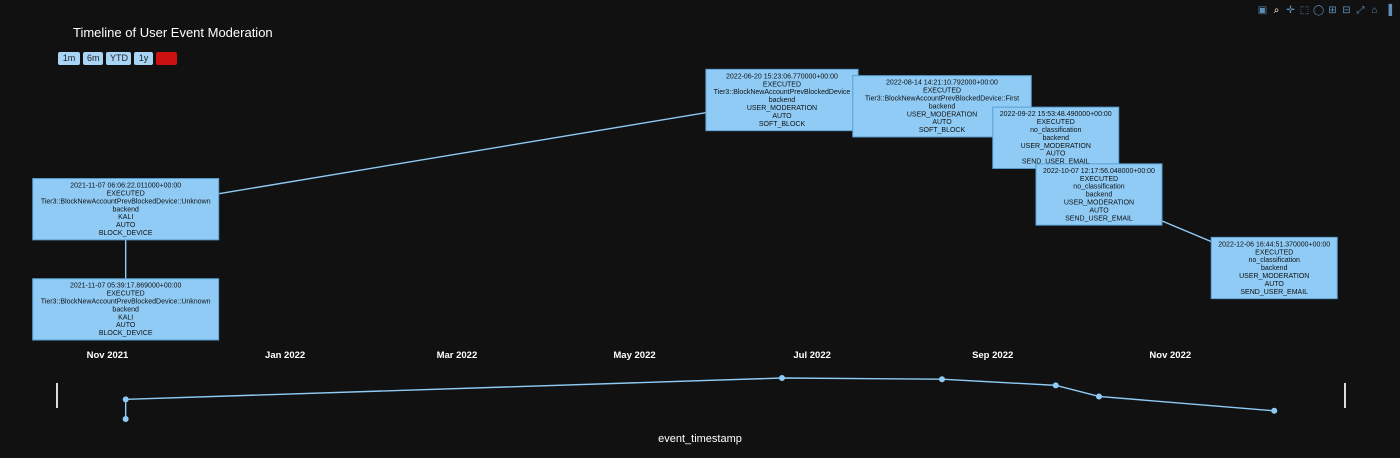  Describe the element at coordinates (1304, 10) in the screenshot. I see `box-select-icon: ⬚` at that location.